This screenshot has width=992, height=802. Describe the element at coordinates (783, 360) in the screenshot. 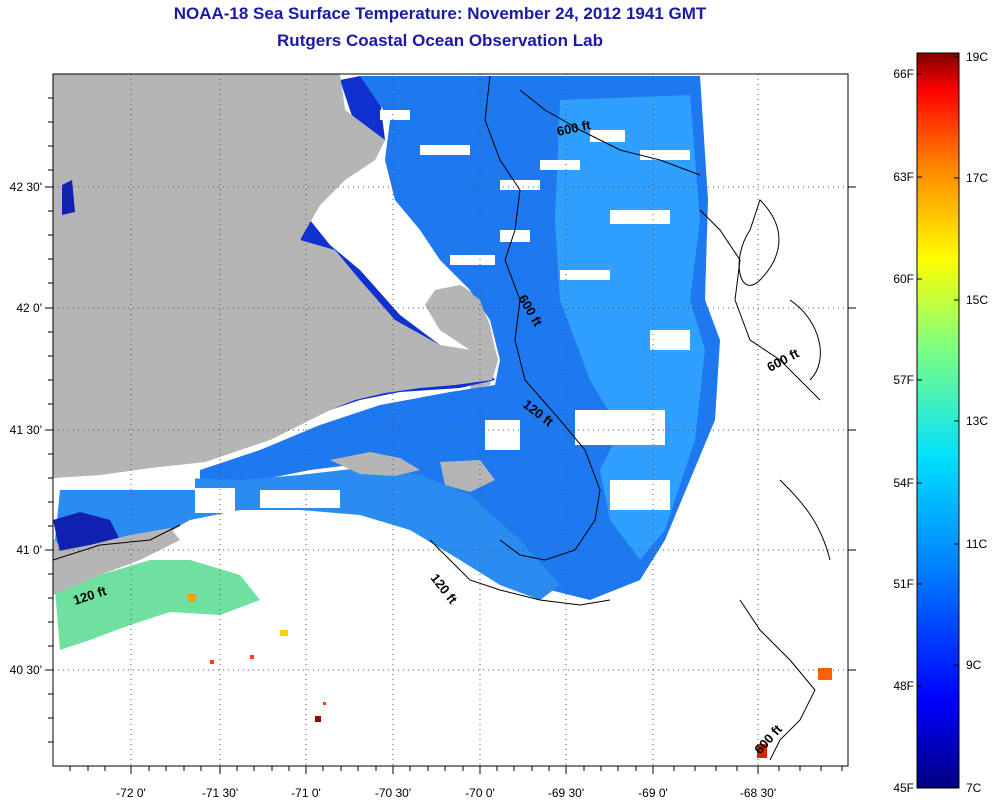

I see `contour-label-600-d: 600 ft` at that location.